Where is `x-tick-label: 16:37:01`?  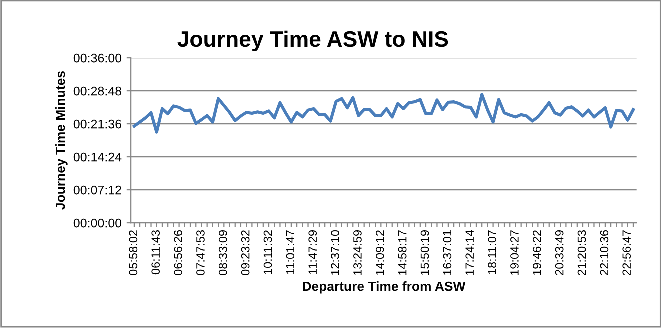 x-tick-label: 16:37:01 is located at coordinates (447, 253).